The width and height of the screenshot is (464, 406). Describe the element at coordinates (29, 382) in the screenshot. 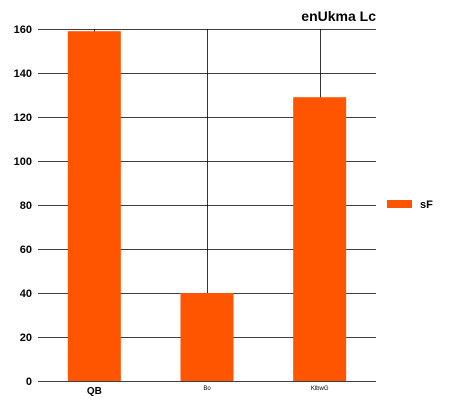

I see `y-tick-label: 0` at that location.